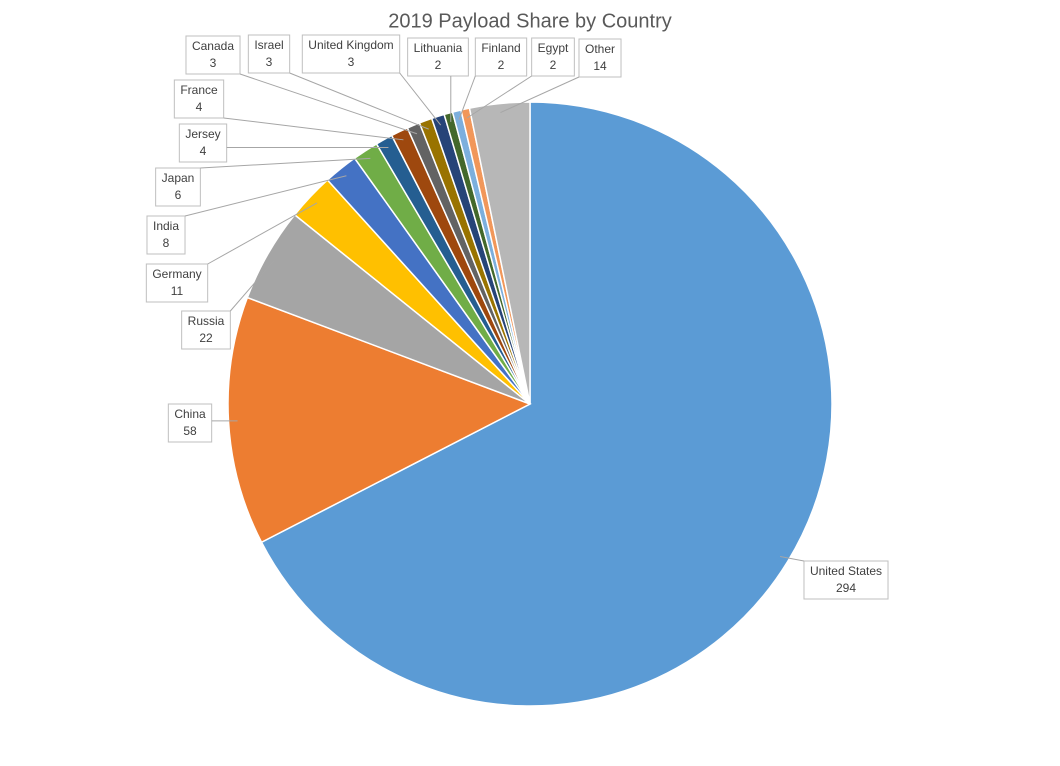  I want to click on label-name: France, so click(199, 90).